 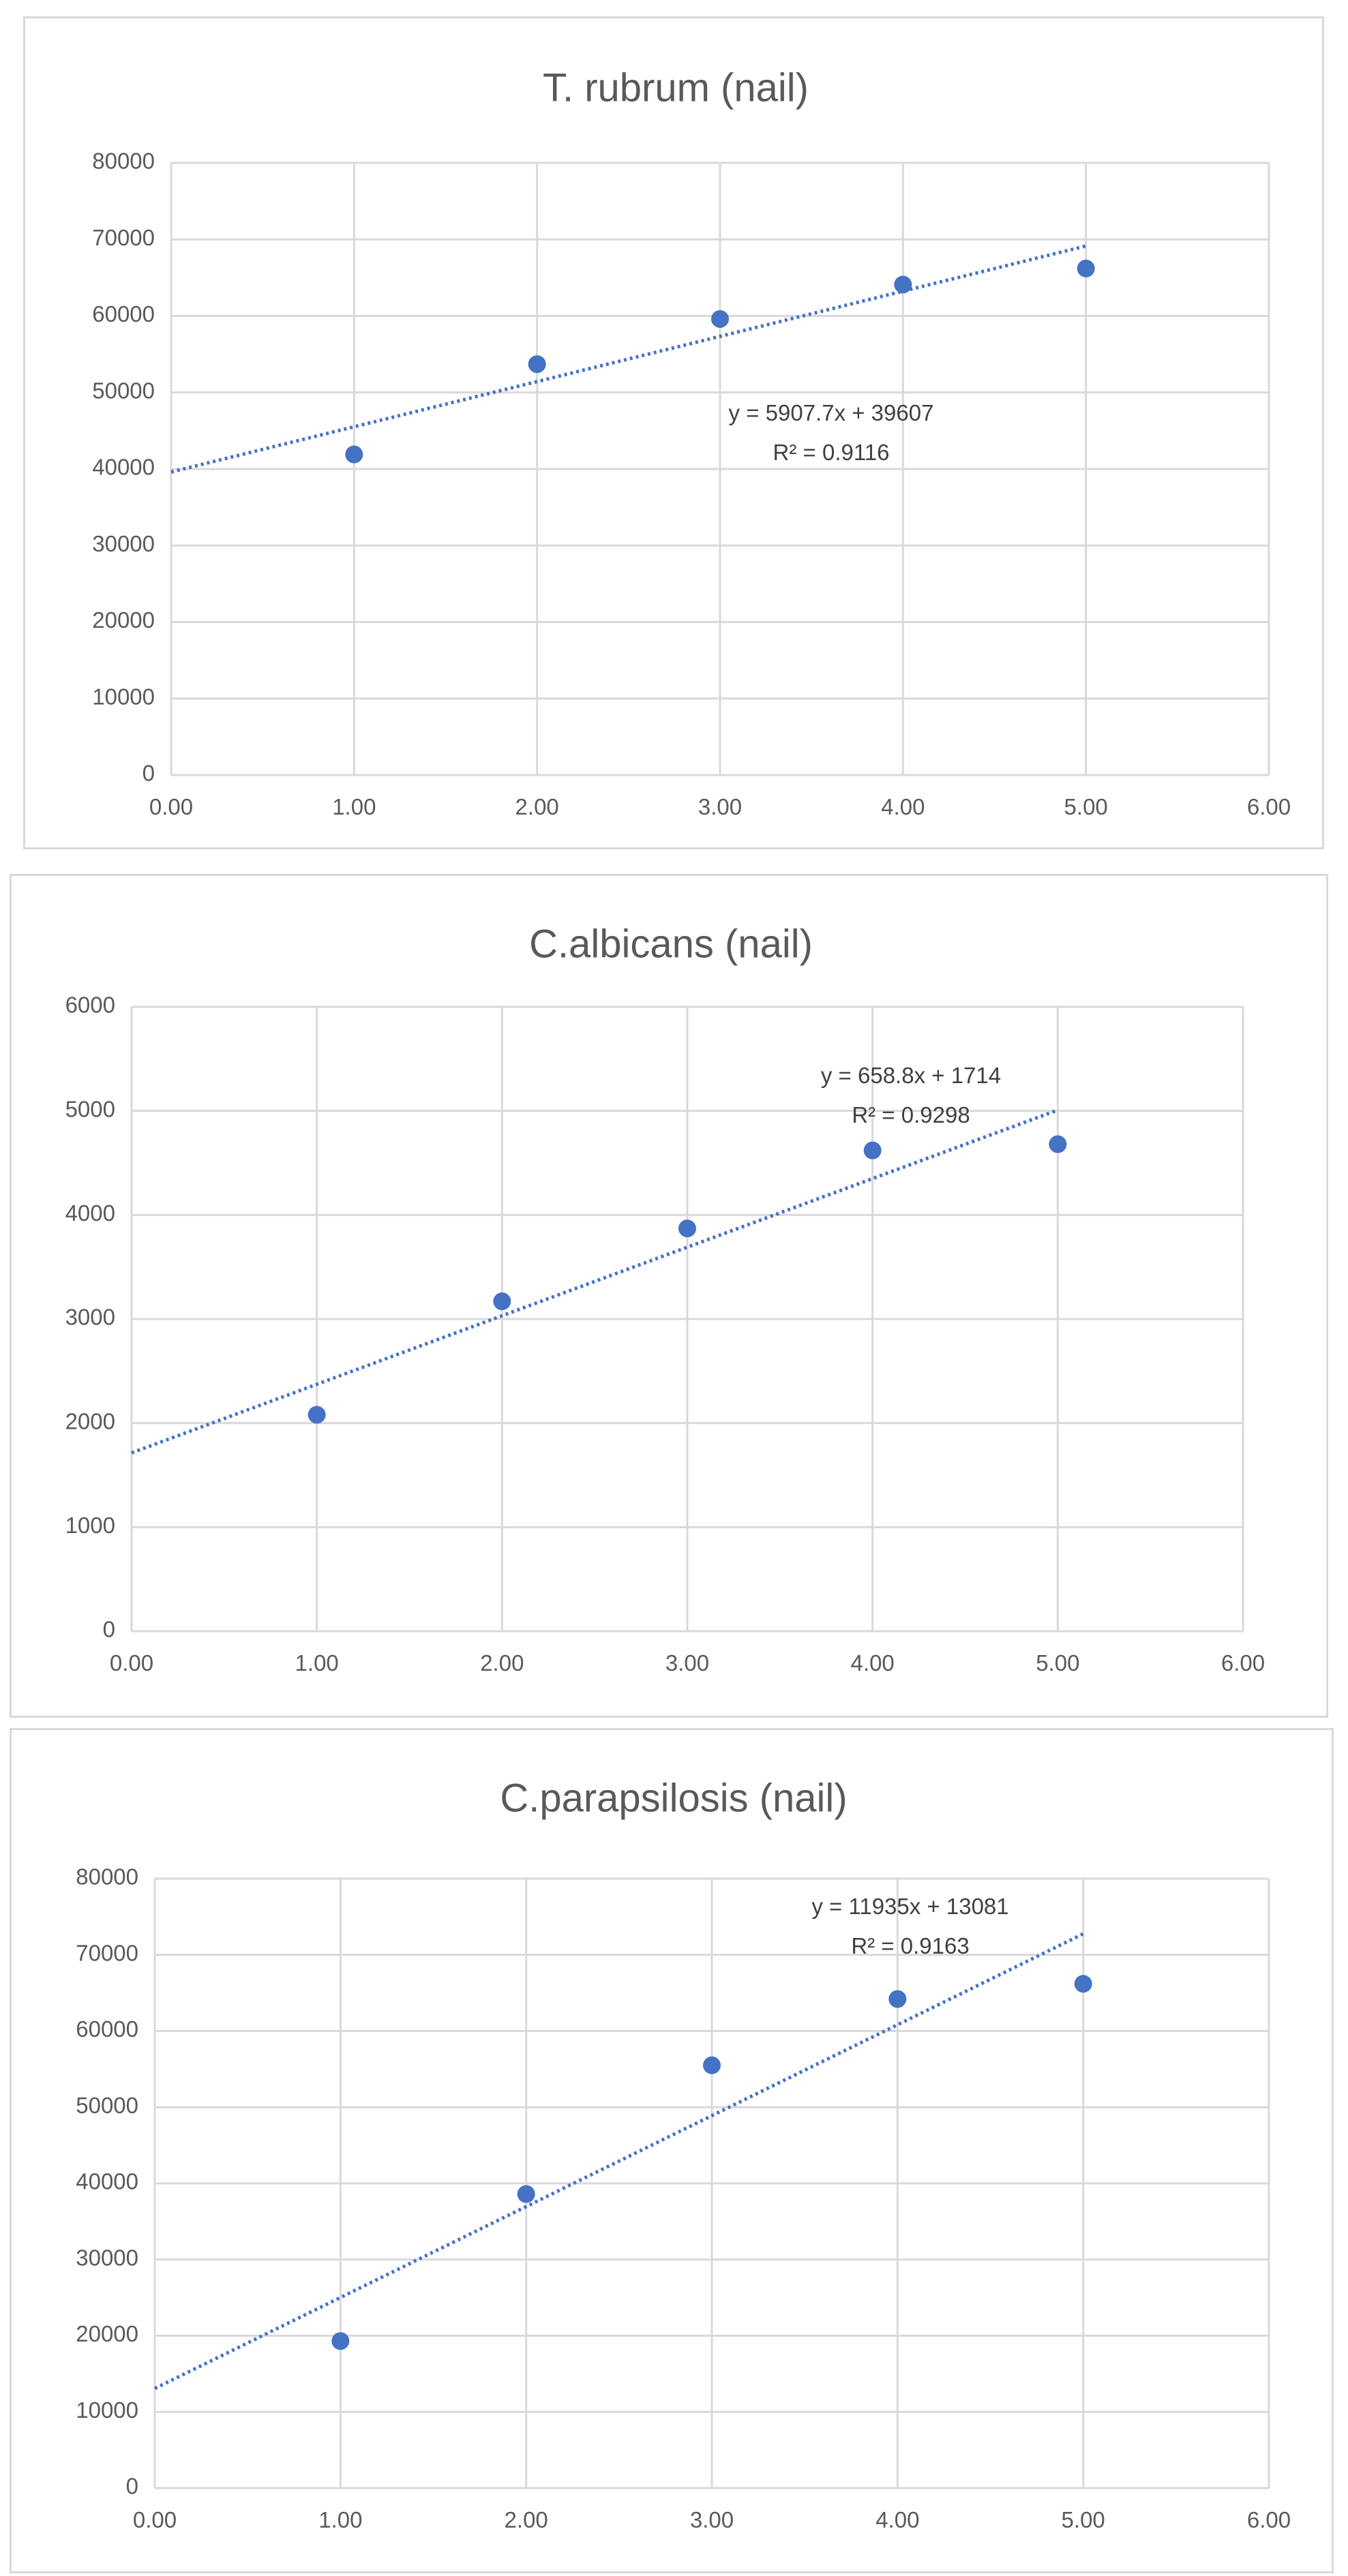 I want to click on y-tick-label: 5000, so click(x=90, y=1108).